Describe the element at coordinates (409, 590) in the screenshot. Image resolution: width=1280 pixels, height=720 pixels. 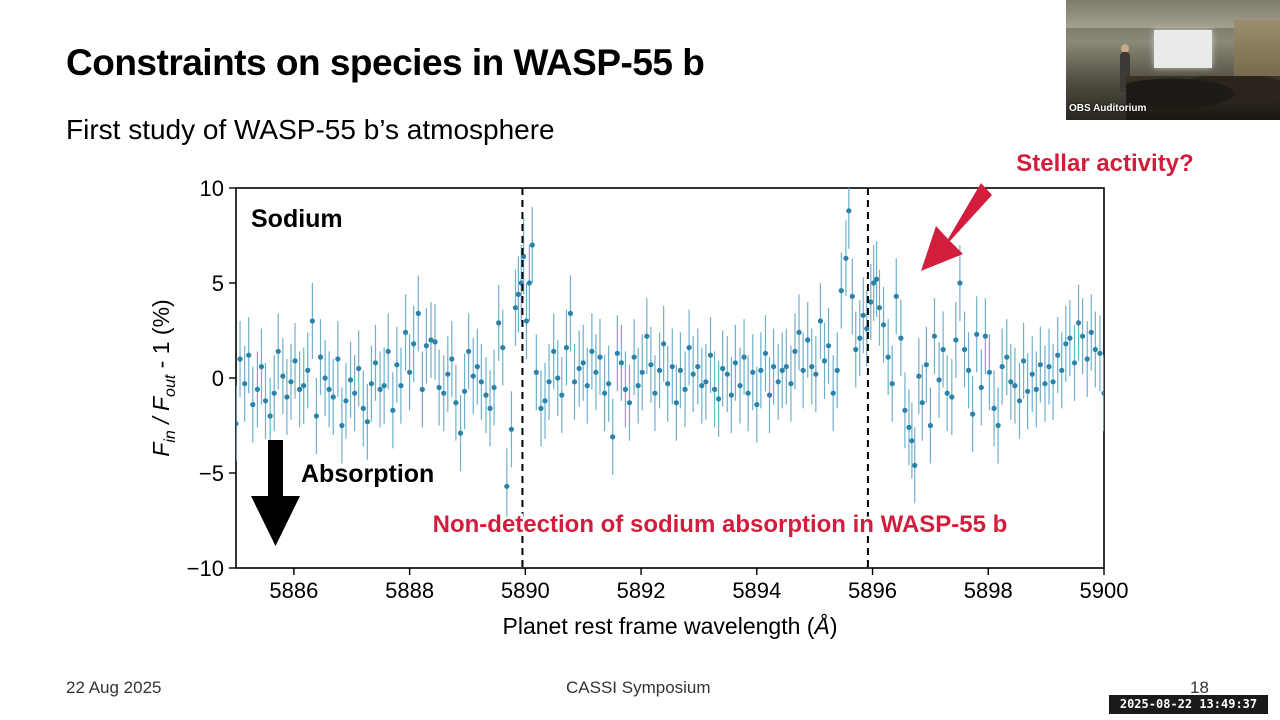
I see `x-tick-label: 5888` at that location.